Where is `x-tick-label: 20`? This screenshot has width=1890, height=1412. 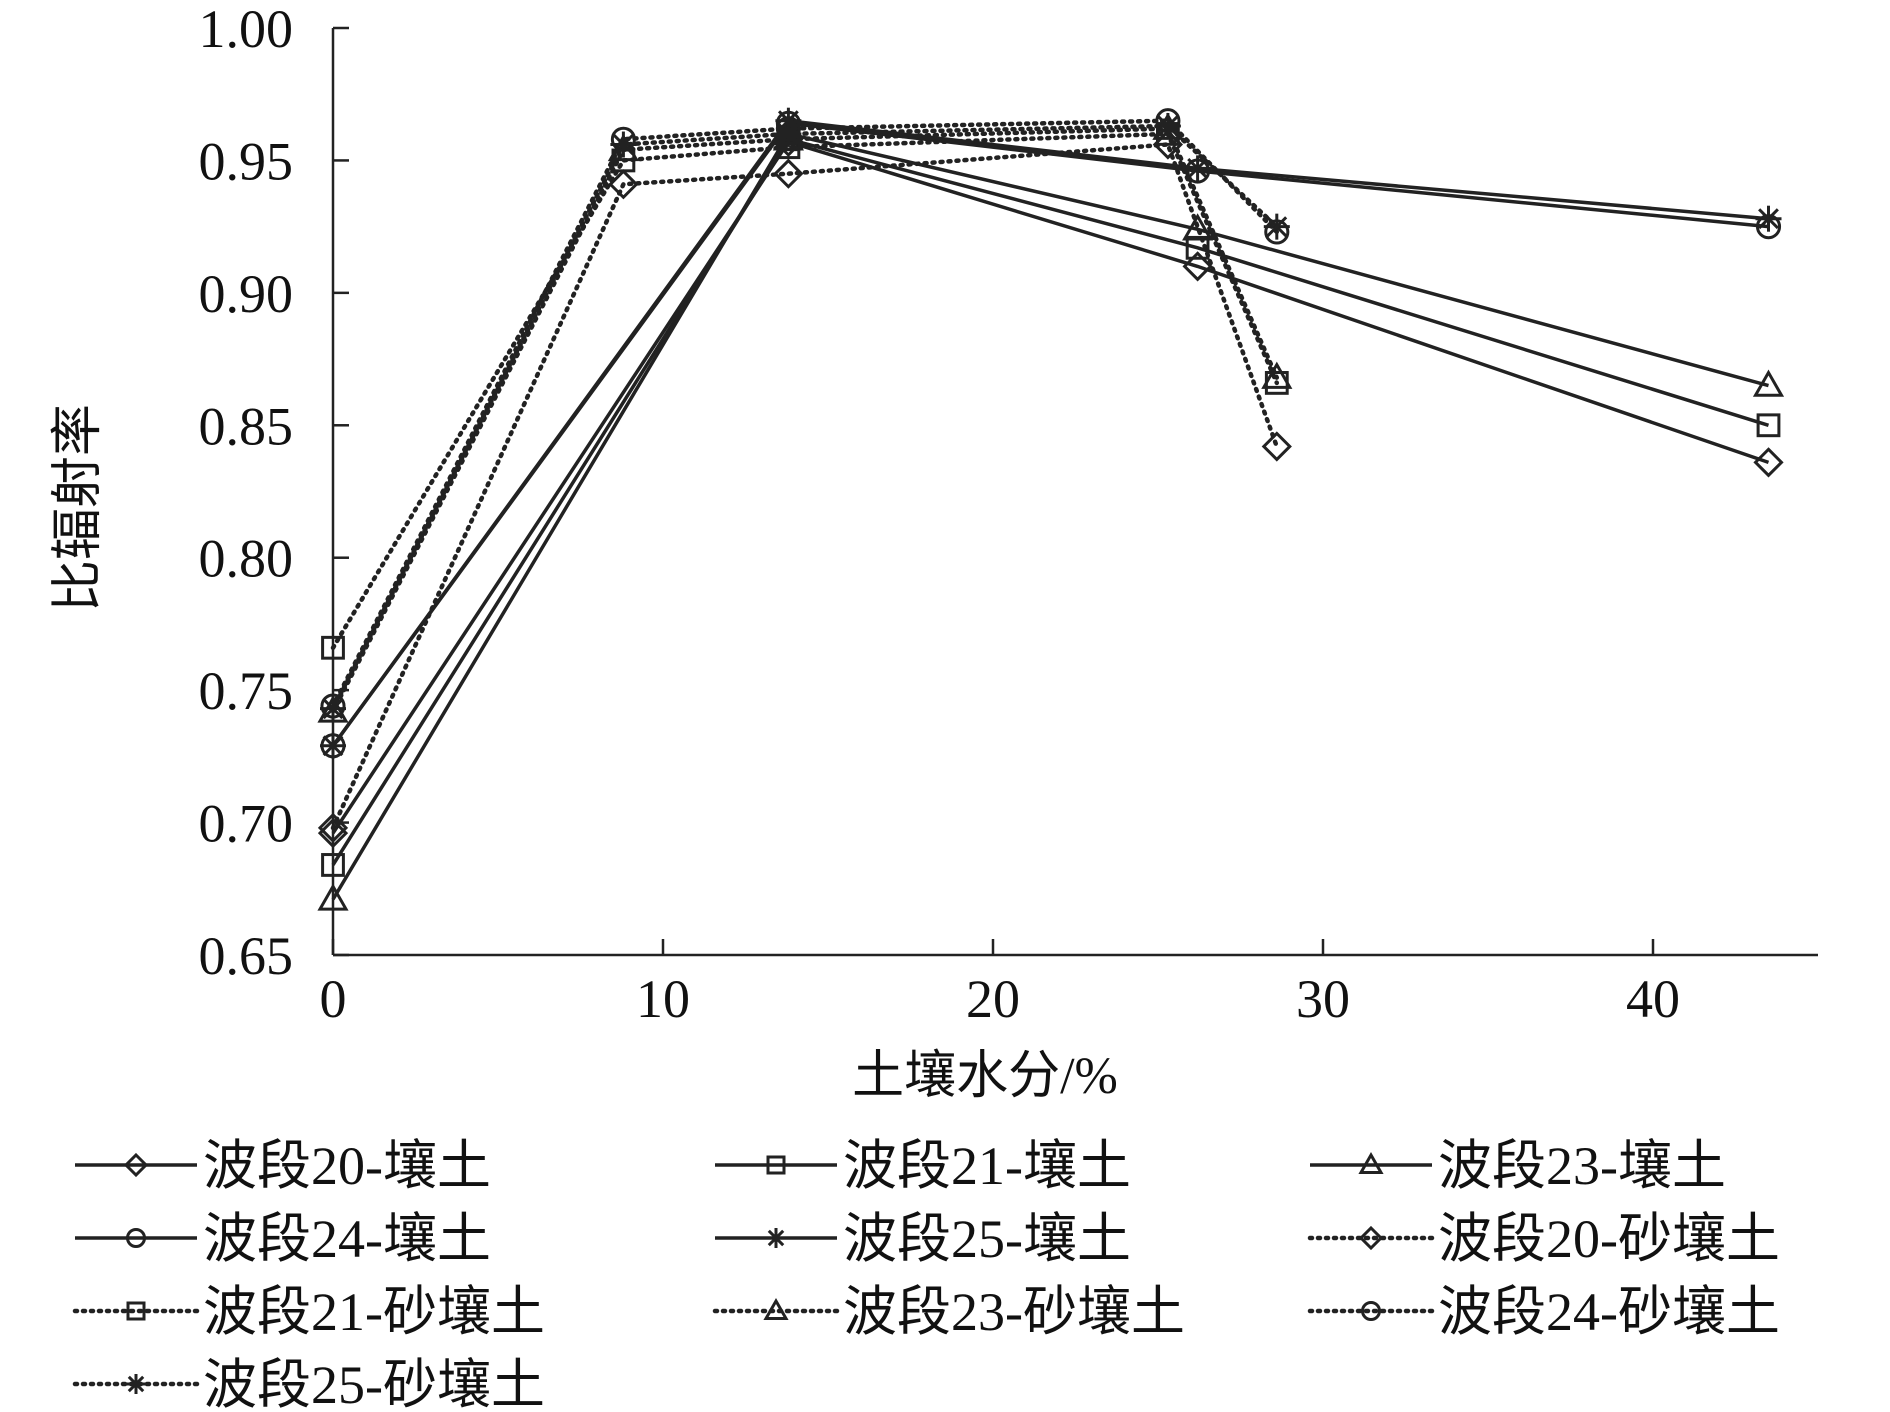 x-tick-label: 20 is located at coordinates (993, 999).